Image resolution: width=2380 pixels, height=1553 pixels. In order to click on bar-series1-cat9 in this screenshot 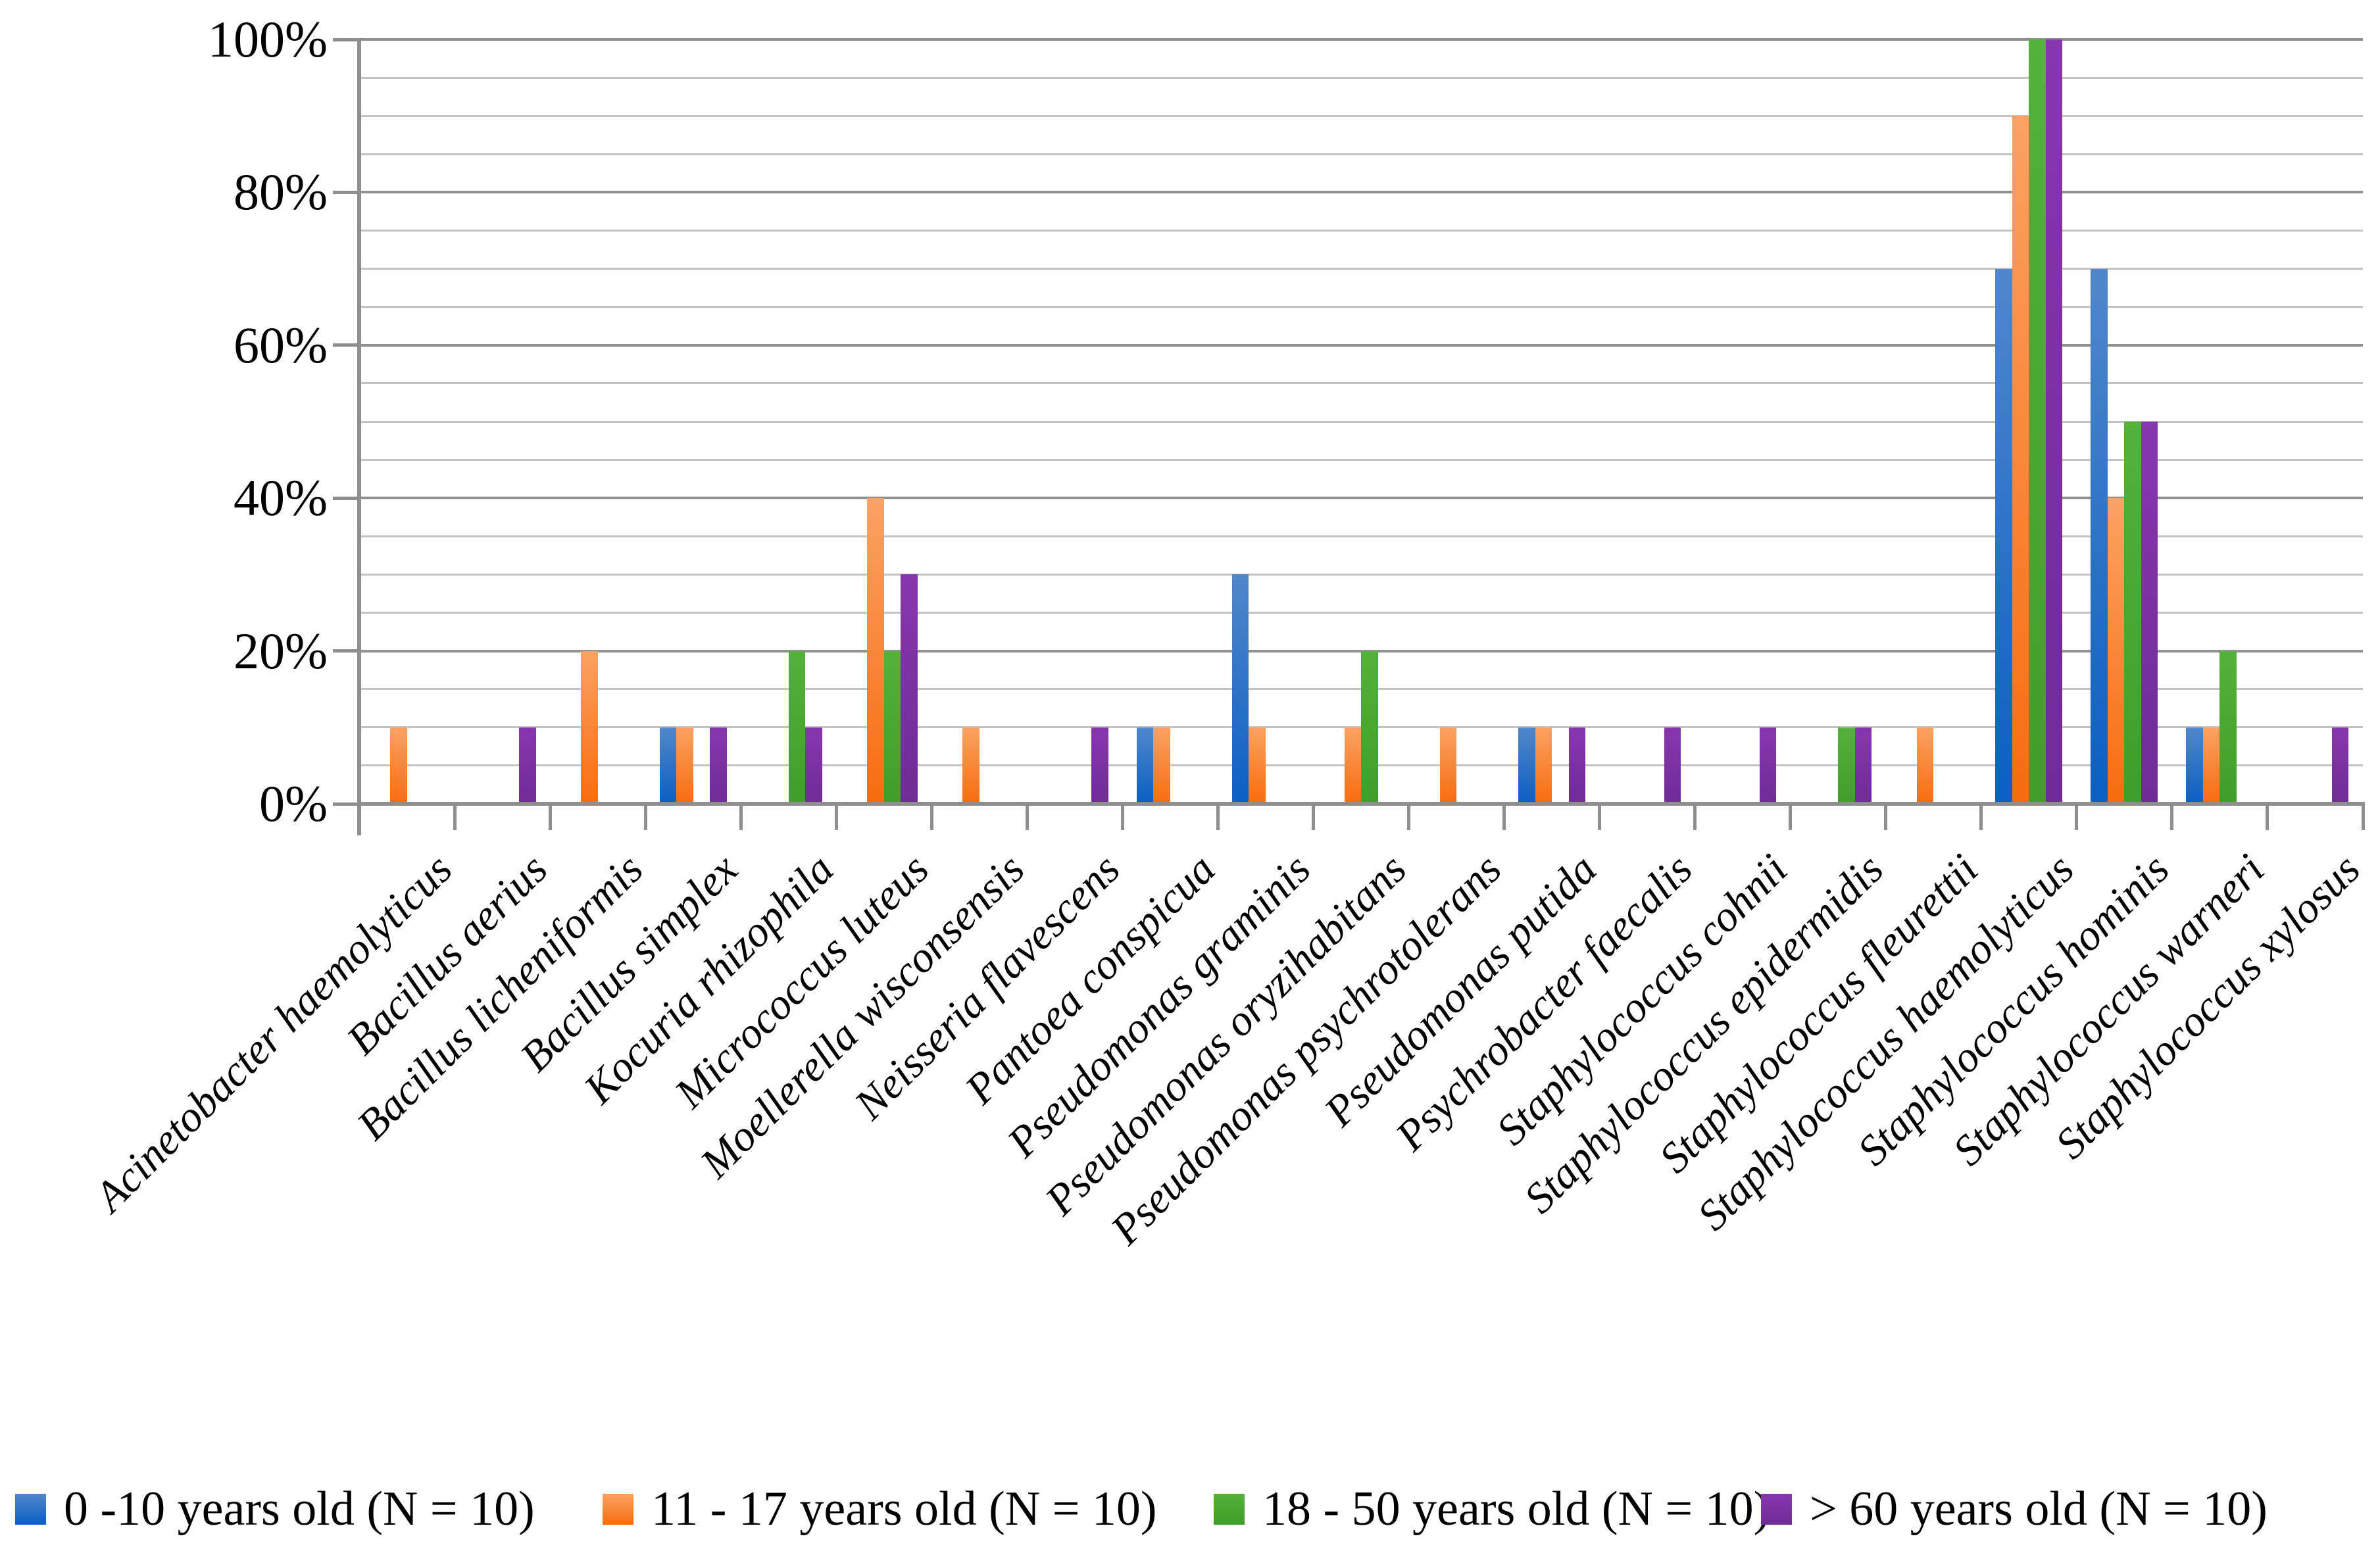, I will do `click(1257, 765)`.